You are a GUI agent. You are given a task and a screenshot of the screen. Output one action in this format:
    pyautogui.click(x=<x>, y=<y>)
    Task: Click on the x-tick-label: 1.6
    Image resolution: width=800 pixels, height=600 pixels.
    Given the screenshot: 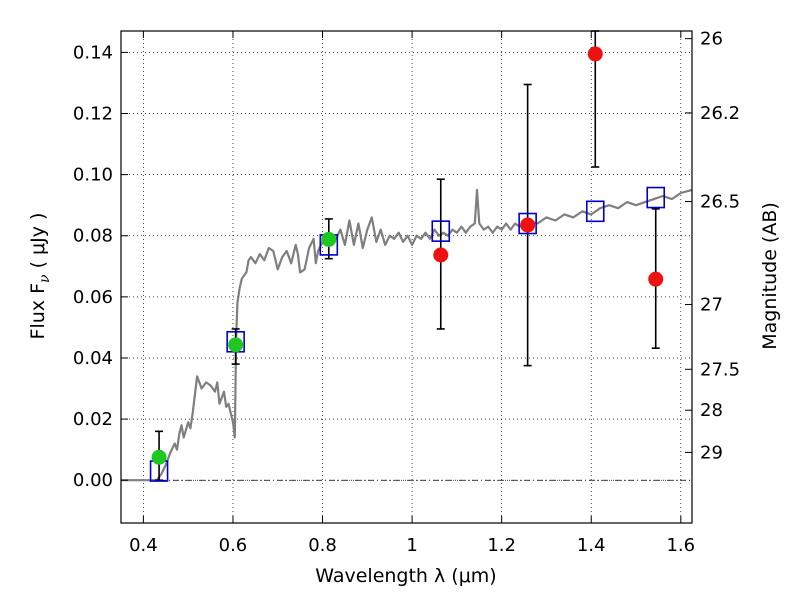 What is the action you would take?
    pyautogui.click(x=680, y=545)
    